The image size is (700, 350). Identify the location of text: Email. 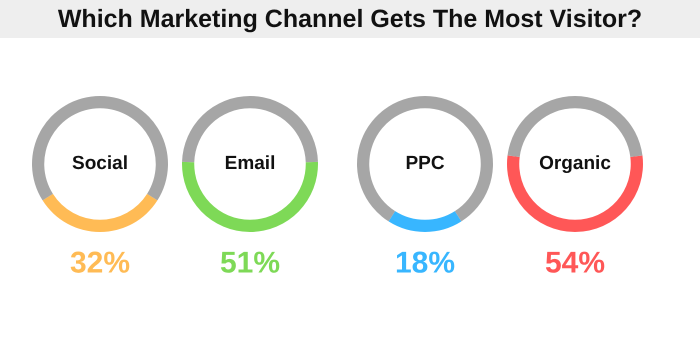
(250, 163).